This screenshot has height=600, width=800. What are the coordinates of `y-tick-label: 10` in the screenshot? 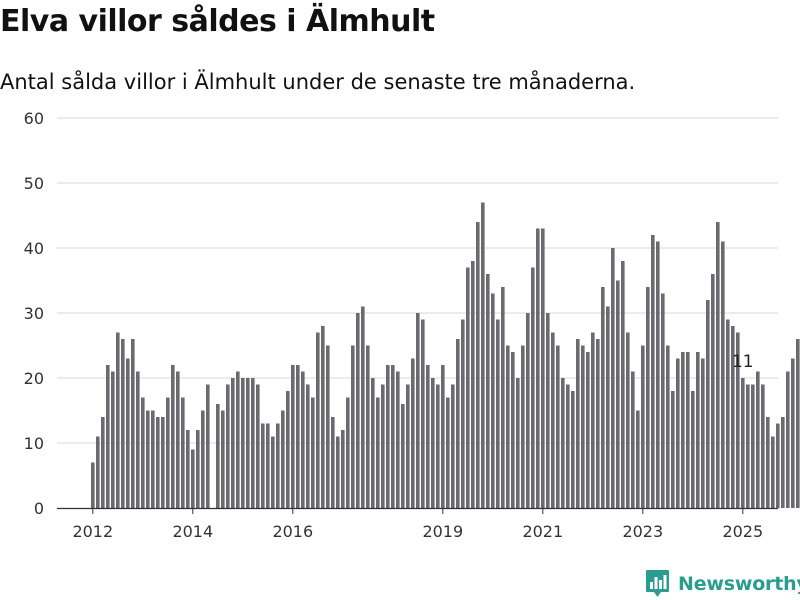 It's located at (34, 443).